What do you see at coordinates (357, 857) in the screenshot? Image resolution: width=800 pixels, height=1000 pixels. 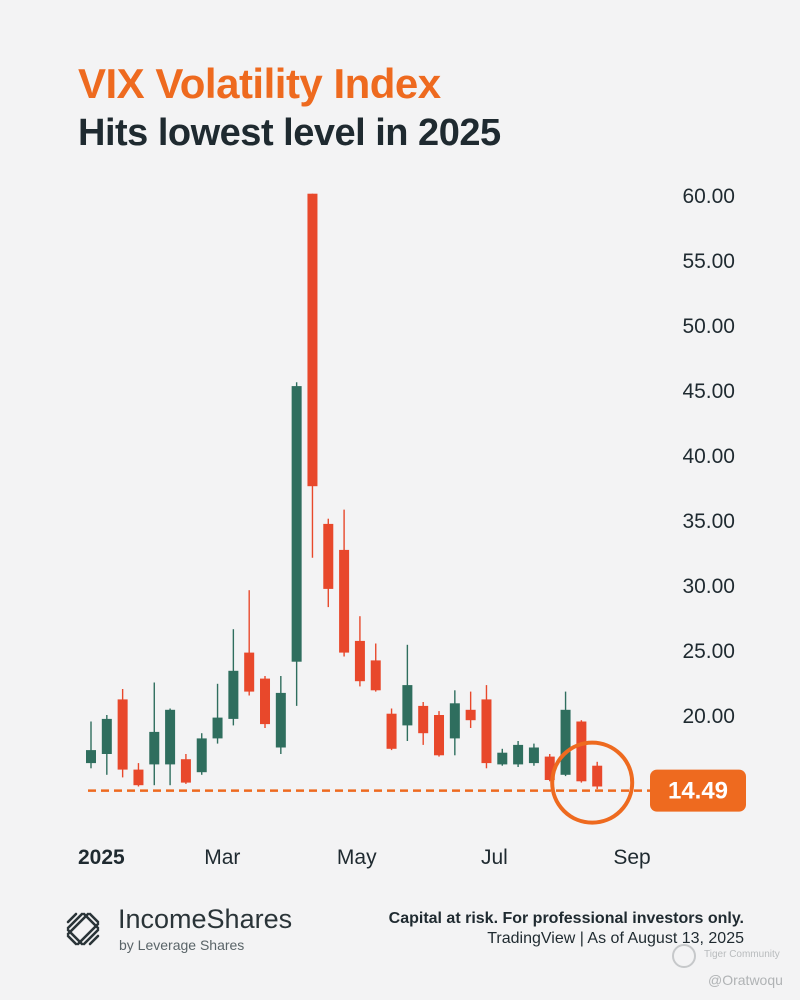 I see `x-tick-label: May` at bounding box center [357, 857].